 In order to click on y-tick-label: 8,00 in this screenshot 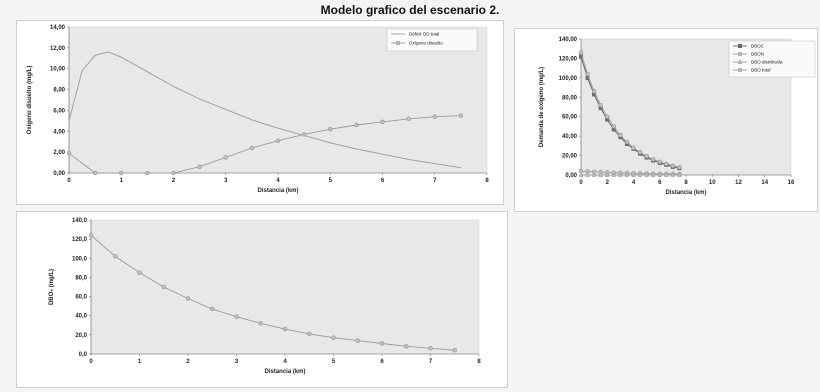, I will do `click(59, 91)`.